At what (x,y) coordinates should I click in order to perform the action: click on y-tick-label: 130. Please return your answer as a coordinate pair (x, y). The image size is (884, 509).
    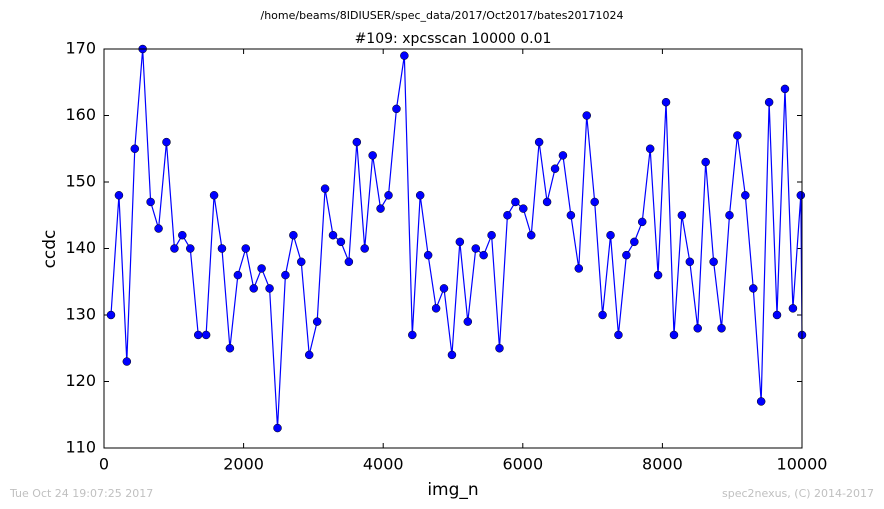
    Looking at the image, I should click on (80, 314).